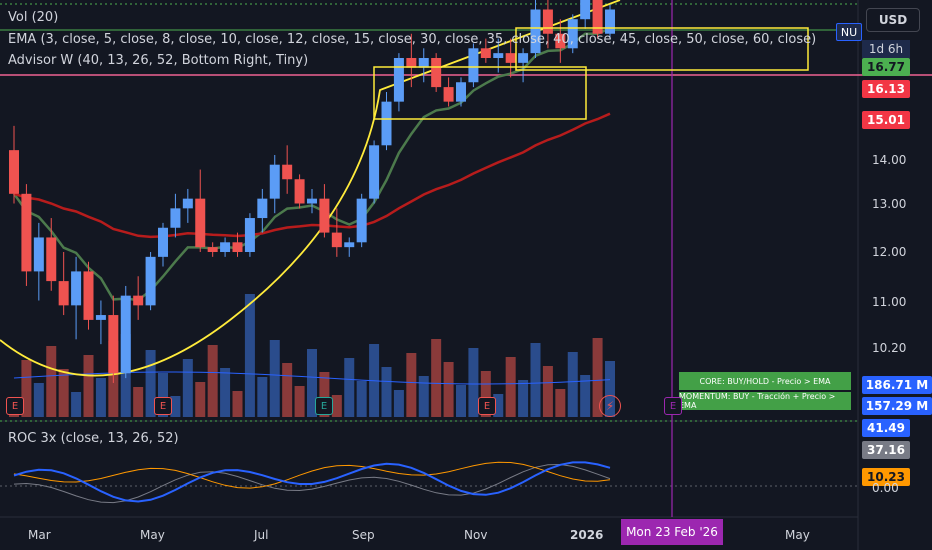 This screenshot has width=932, height=550. What do you see at coordinates (312, 175) in the screenshot?
I see `ema-slow-line` at bounding box center [312, 175].